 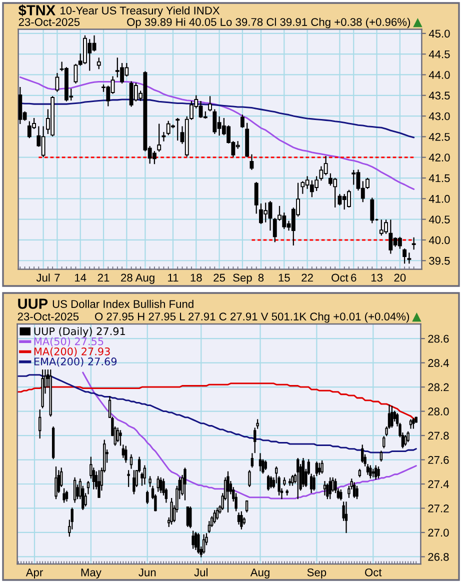 What do you see at coordinates (147, 572) in the screenshot?
I see `x-tick-label: Jun` at bounding box center [147, 572].